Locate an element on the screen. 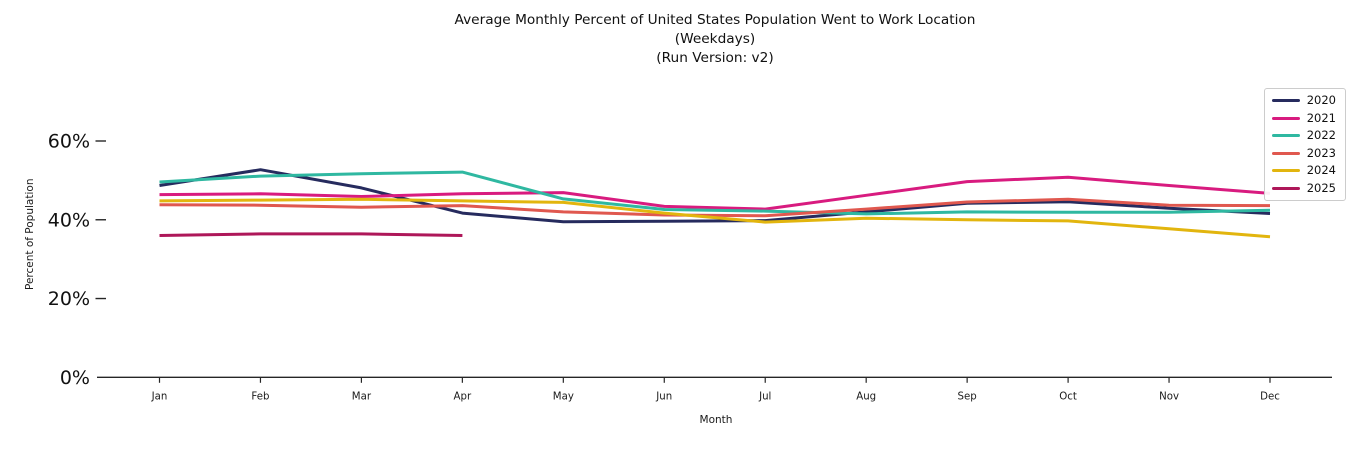 The image size is (1350, 450). x-tick-label-jul: Jul is located at coordinates (764, 396).